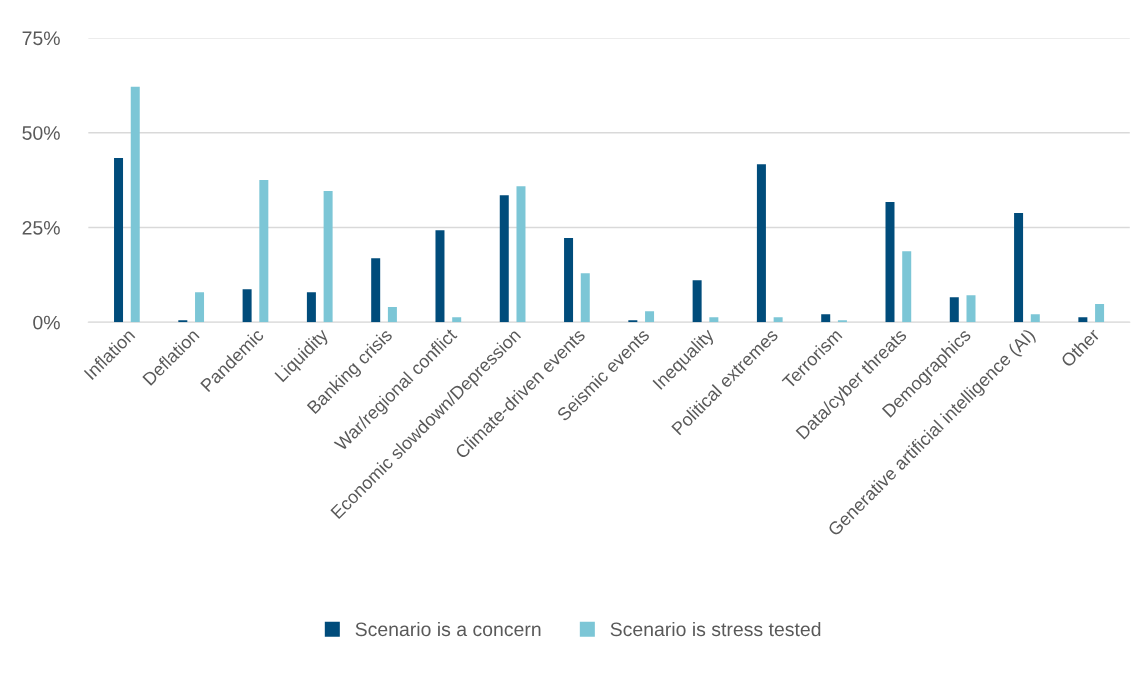 The image size is (1147, 677). What do you see at coordinates (41, 227) in the screenshot?
I see `y-tick-label: 25%` at bounding box center [41, 227].